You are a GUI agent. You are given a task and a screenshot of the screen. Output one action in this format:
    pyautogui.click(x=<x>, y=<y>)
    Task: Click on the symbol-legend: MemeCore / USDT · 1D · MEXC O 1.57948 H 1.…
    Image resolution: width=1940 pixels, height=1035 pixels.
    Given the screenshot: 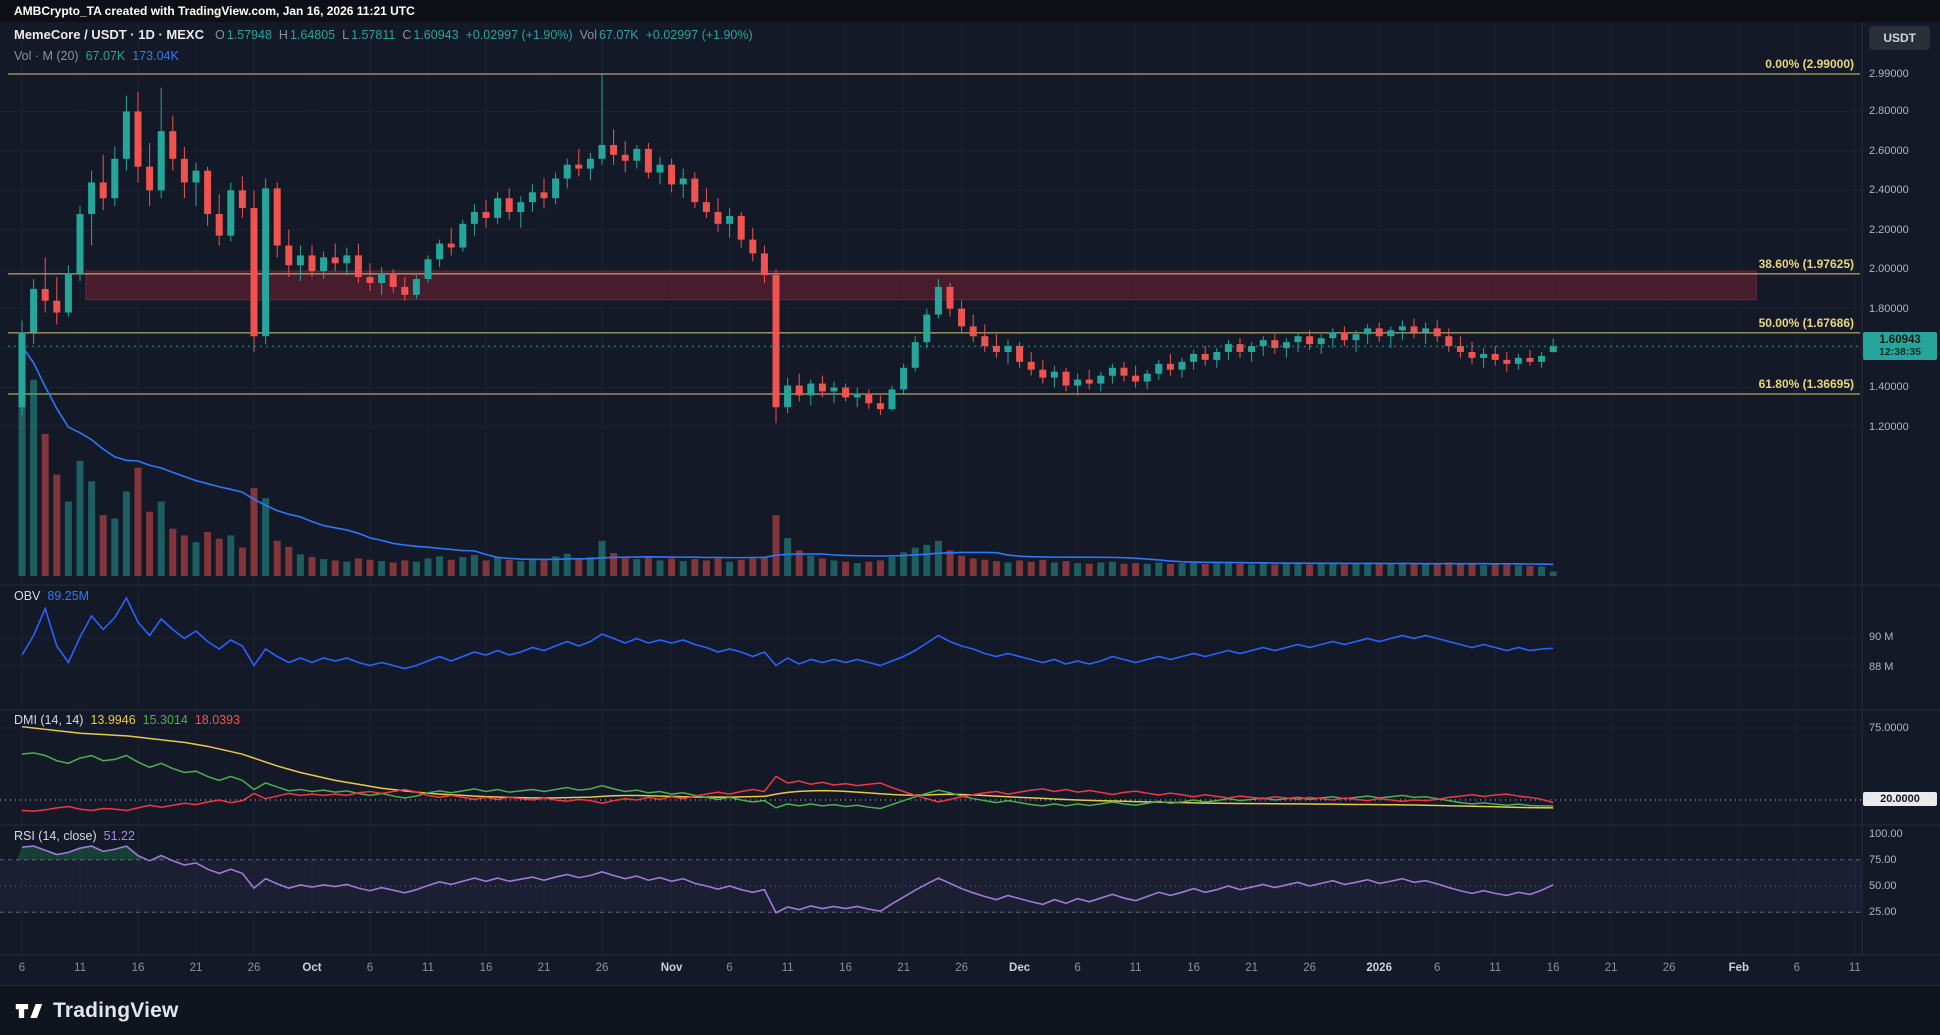 What is the action you would take?
    pyautogui.click(x=383, y=34)
    